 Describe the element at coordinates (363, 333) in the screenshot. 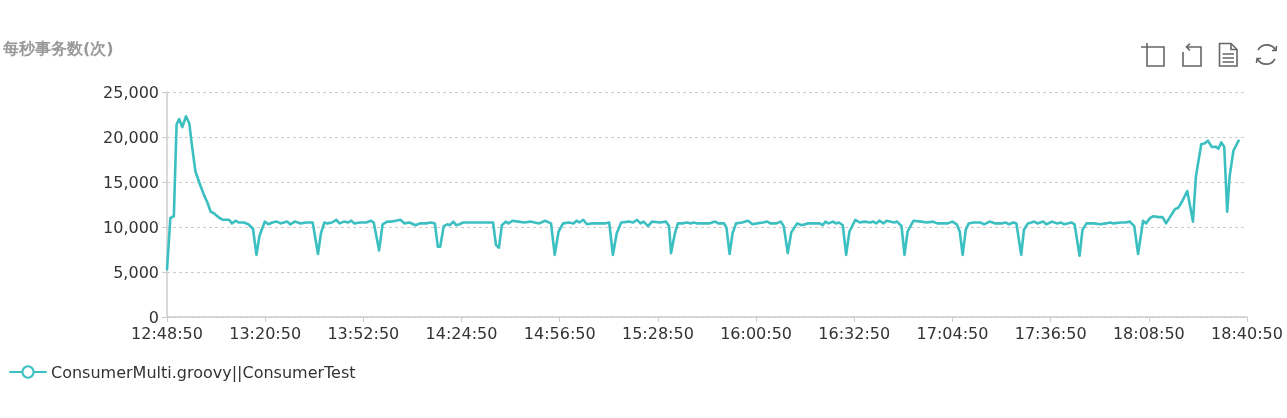

I see `x-tick-label: 13:52:50` at that location.